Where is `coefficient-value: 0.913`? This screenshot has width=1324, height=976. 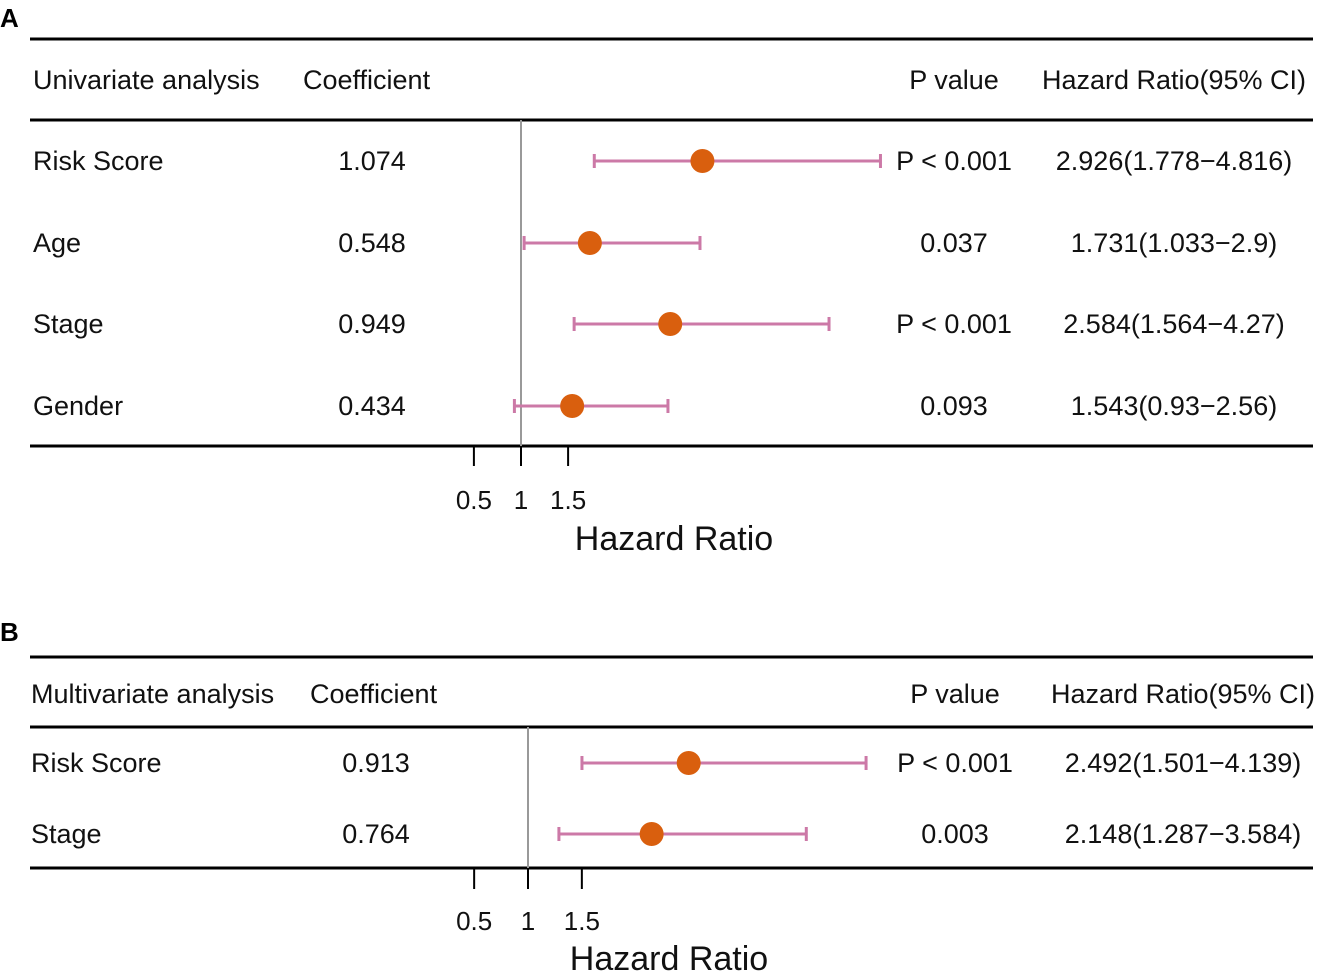 coefficient-value: 0.913 is located at coordinates (376, 763).